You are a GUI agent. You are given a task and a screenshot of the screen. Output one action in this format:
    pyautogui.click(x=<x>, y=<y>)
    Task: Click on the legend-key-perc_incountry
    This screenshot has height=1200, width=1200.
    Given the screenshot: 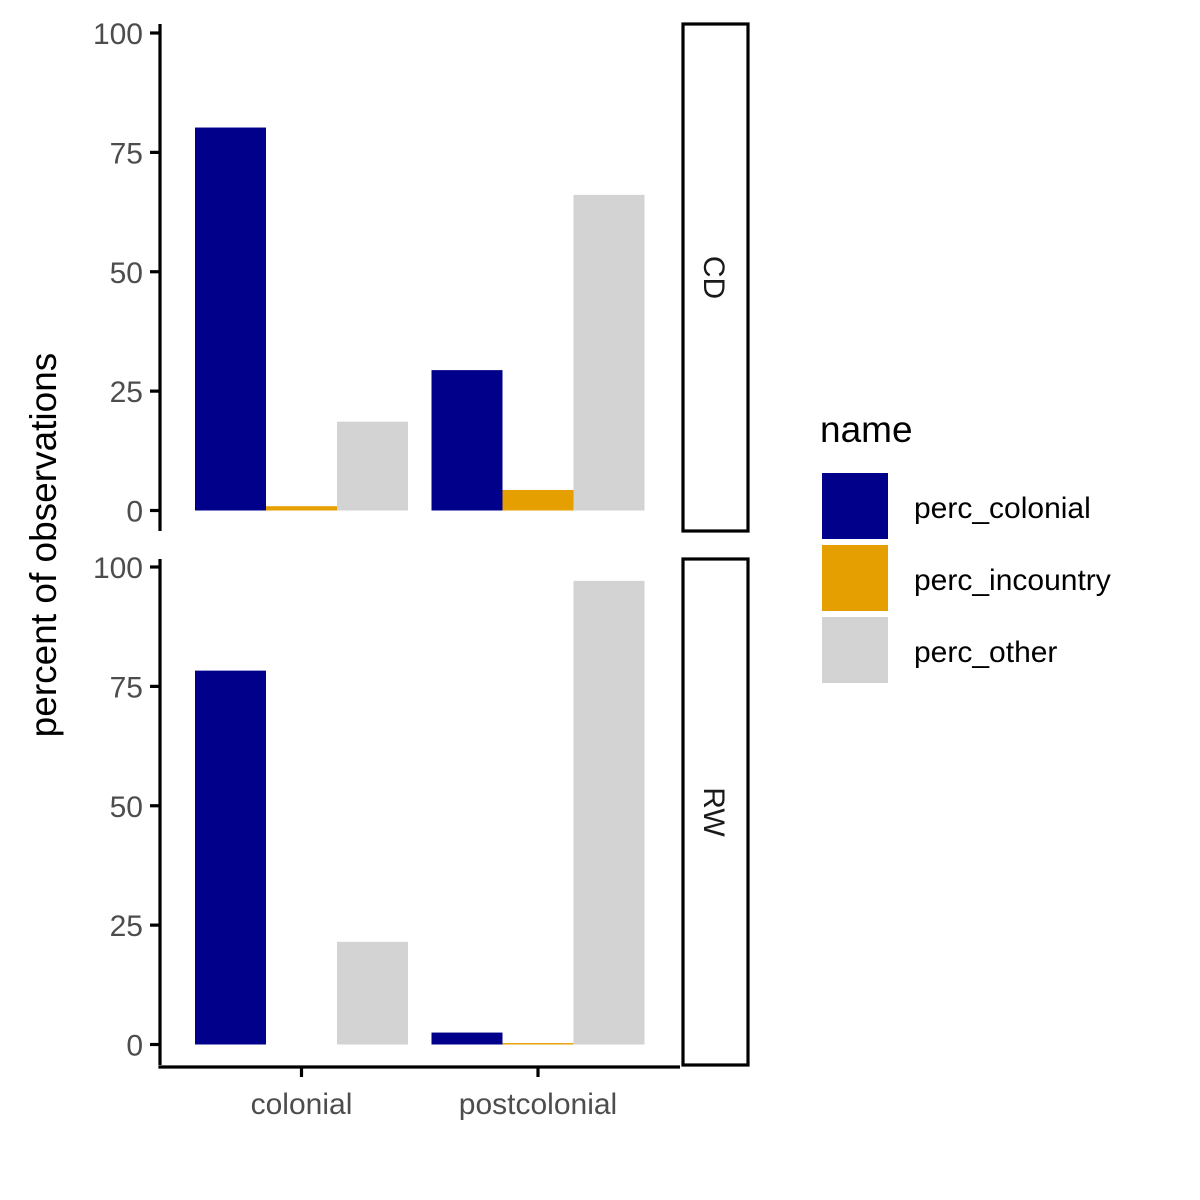 What is the action you would take?
    pyautogui.click(x=855, y=578)
    